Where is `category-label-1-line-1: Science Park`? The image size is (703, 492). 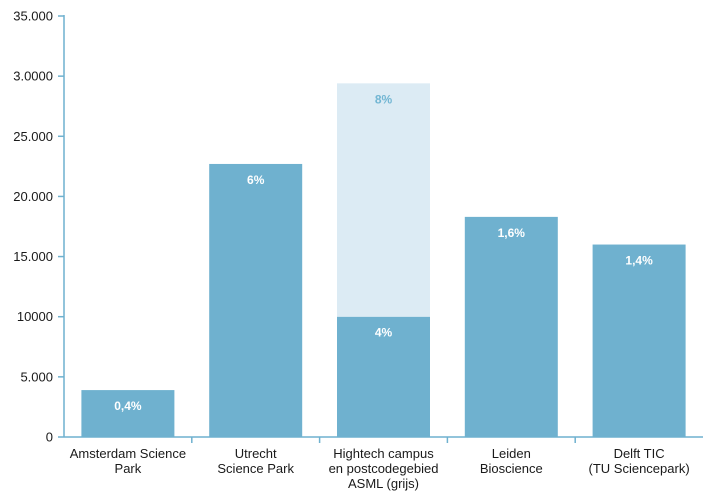 category-label-1-line-1: Science Park is located at coordinates (255, 468).